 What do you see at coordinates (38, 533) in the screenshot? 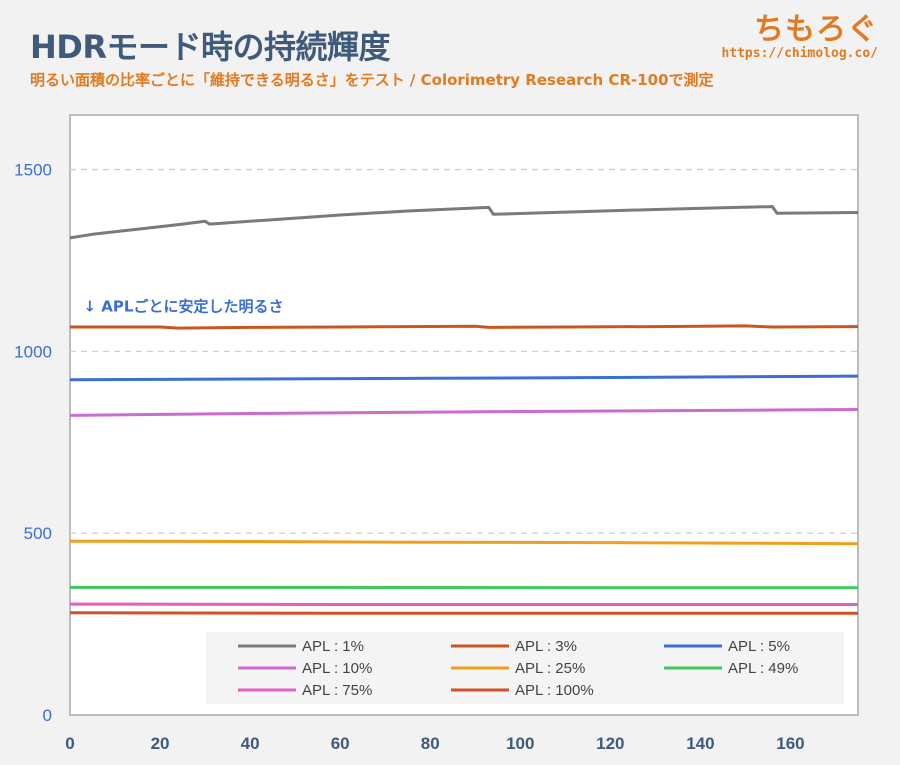
I see `y-tick-label: 500` at bounding box center [38, 533].